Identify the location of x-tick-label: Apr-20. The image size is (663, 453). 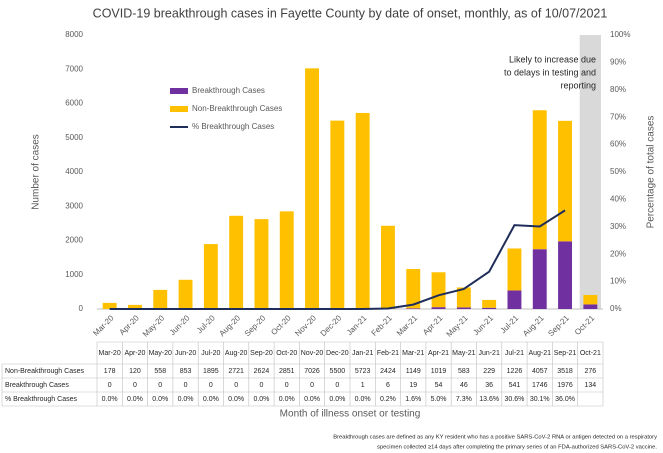
(130, 325).